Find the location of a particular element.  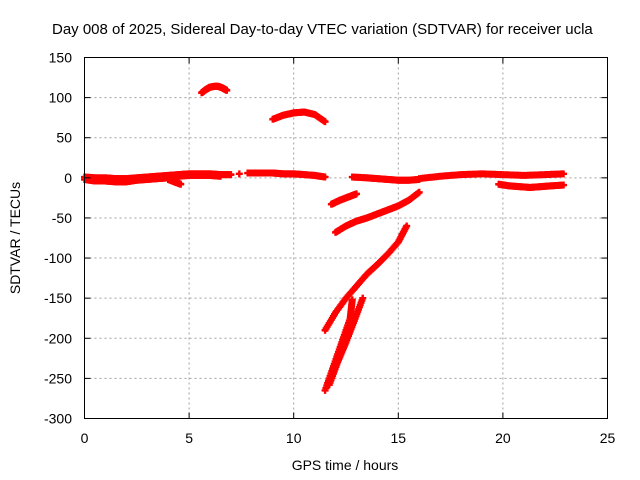

y-tick-label: 150 is located at coordinates (61, 58).